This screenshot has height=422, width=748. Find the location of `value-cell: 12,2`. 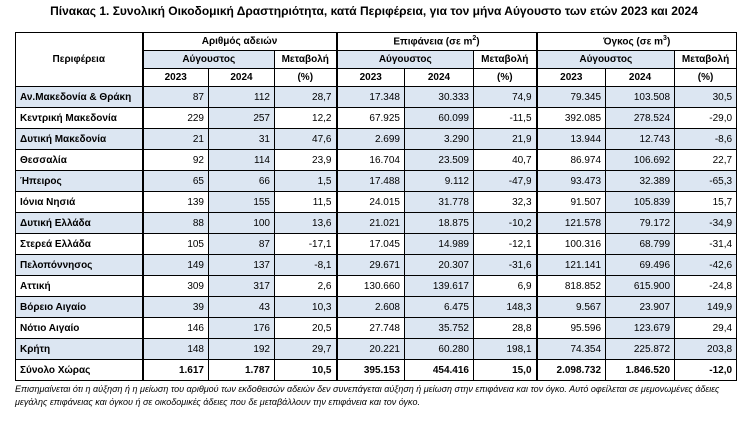

value-cell: 12,2 is located at coordinates (305, 118).